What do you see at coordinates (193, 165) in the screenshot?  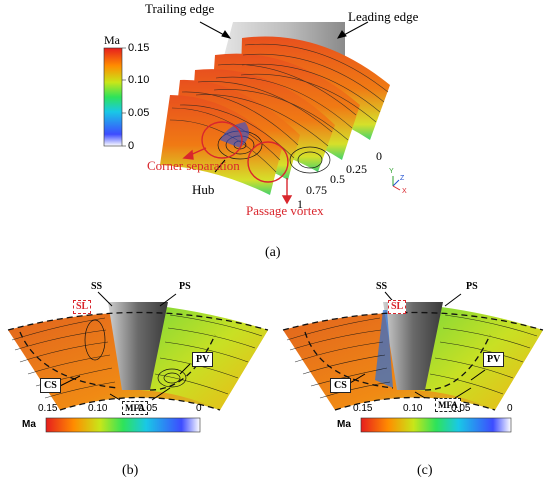 I see `corner-separation-label: Corner separation` at bounding box center [193, 165].